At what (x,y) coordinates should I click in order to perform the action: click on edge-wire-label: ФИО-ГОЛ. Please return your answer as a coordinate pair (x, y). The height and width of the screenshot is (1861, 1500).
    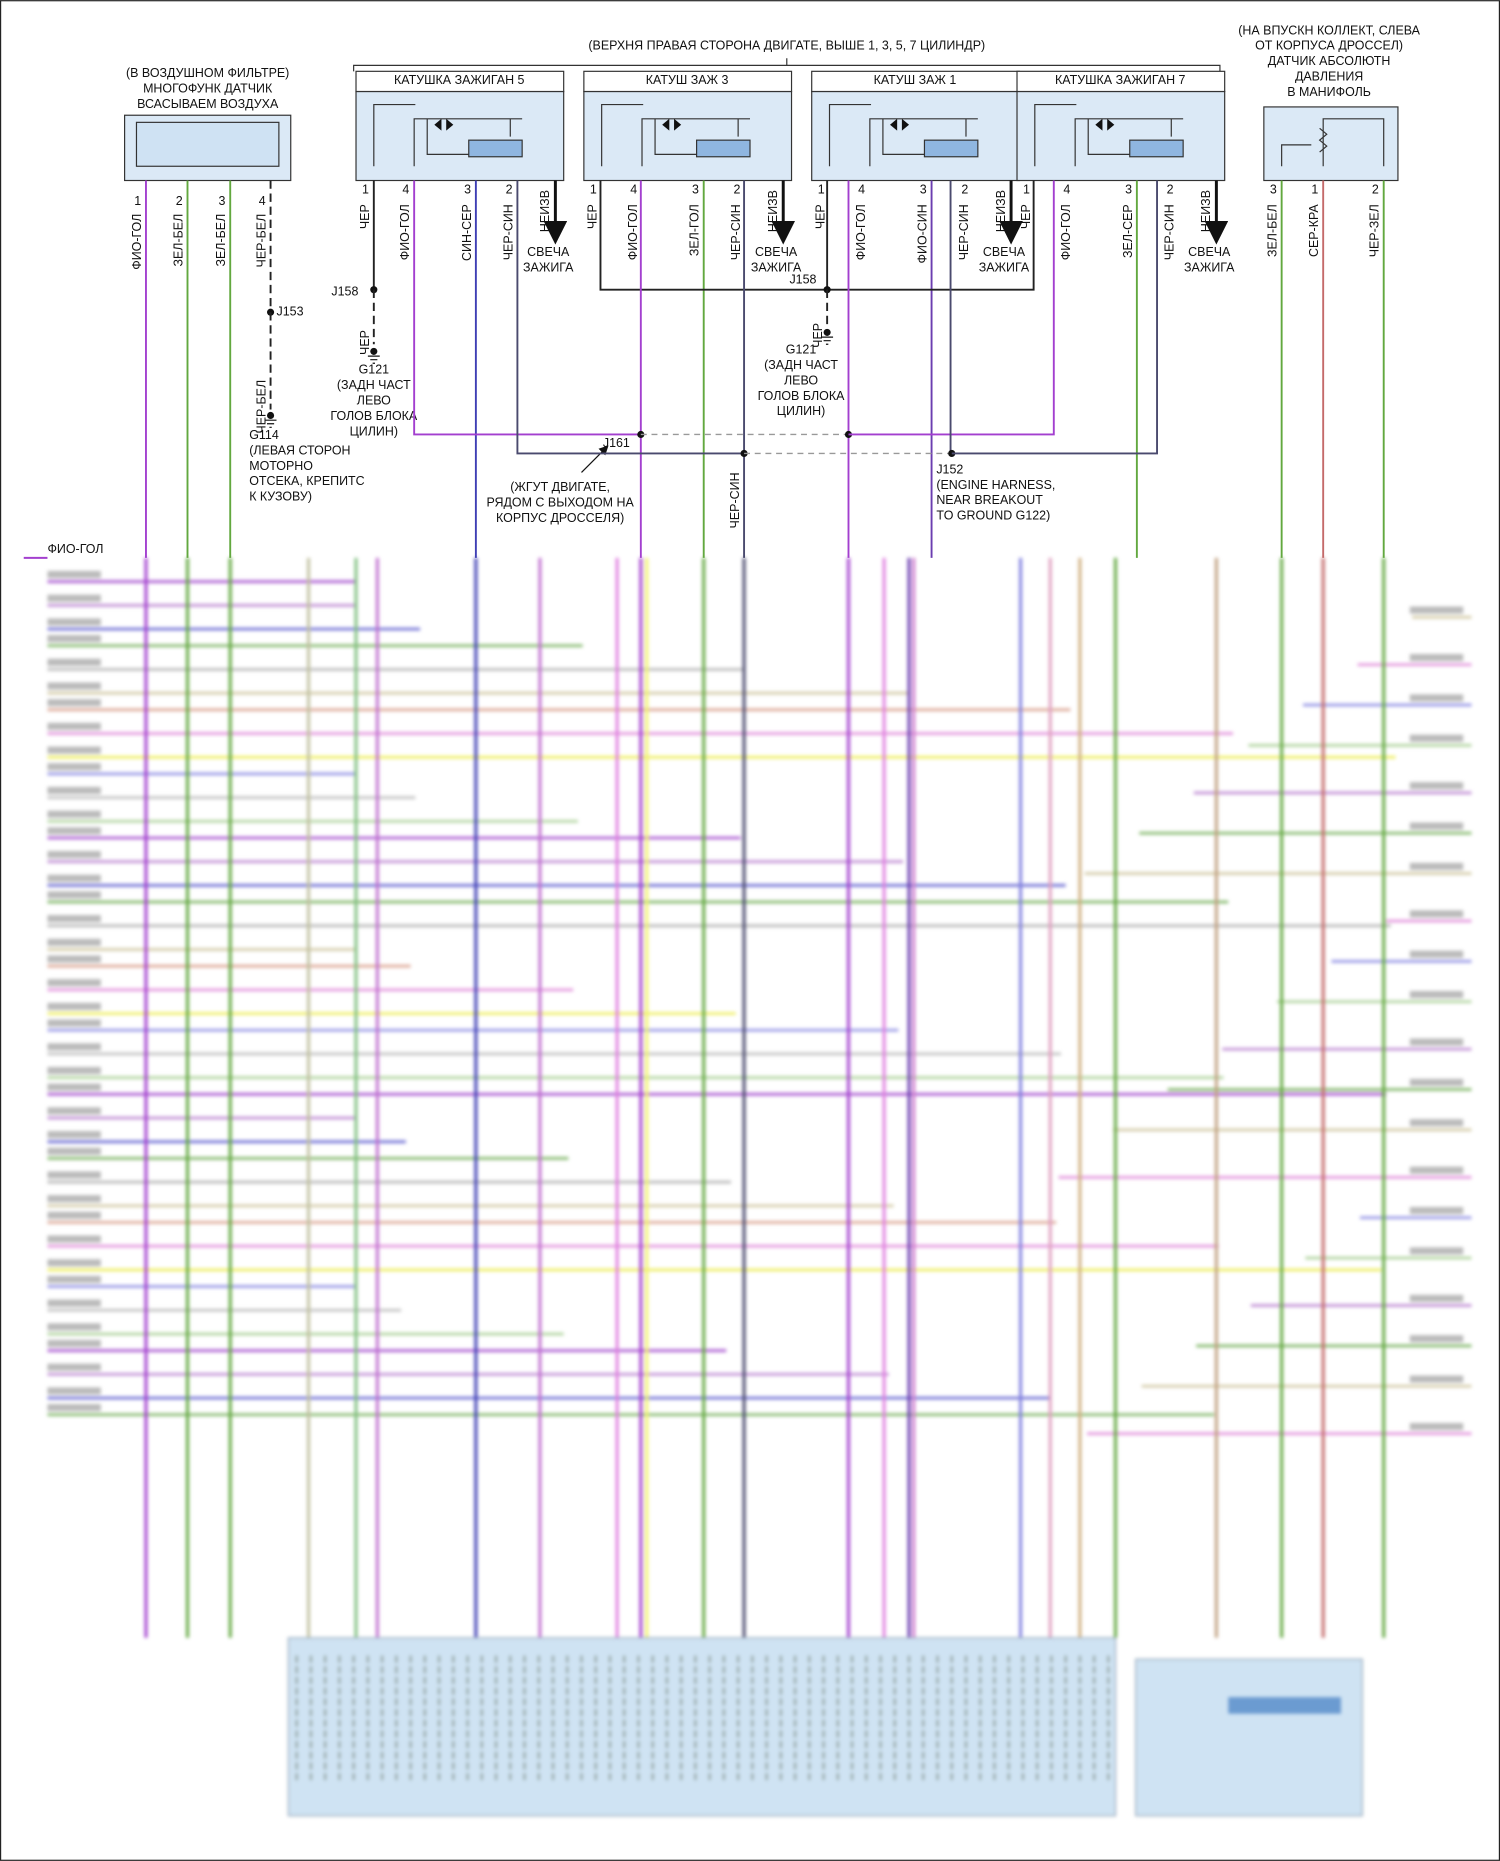
    Looking at the image, I should click on (75, 549).